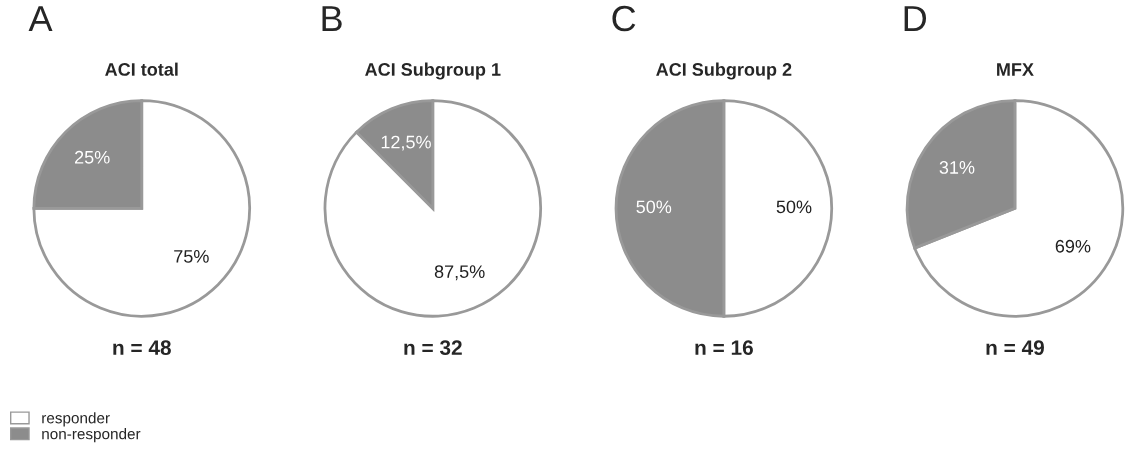 Image resolution: width=1134 pixels, height=453 pixels. What do you see at coordinates (91, 435) in the screenshot?
I see `legend-label: non-responder` at bounding box center [91, 435].